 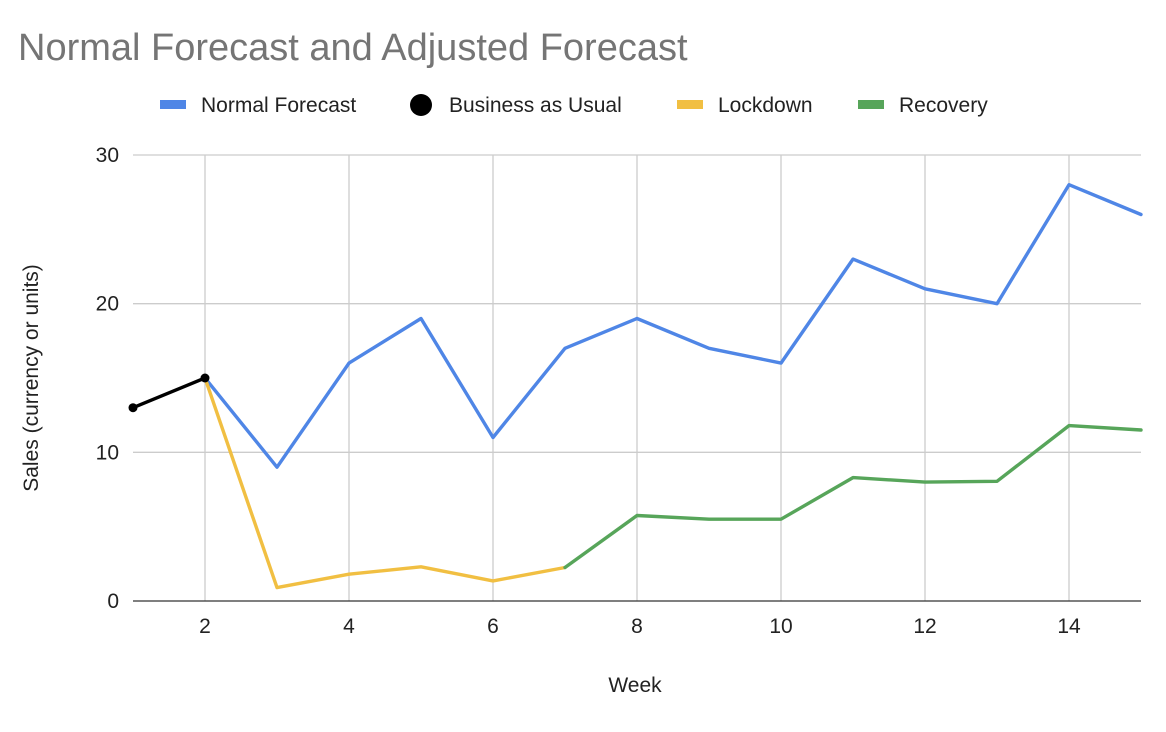 I want to click on legend-label-business-as-usual: Business as Usual, so click(x=535, y=105).